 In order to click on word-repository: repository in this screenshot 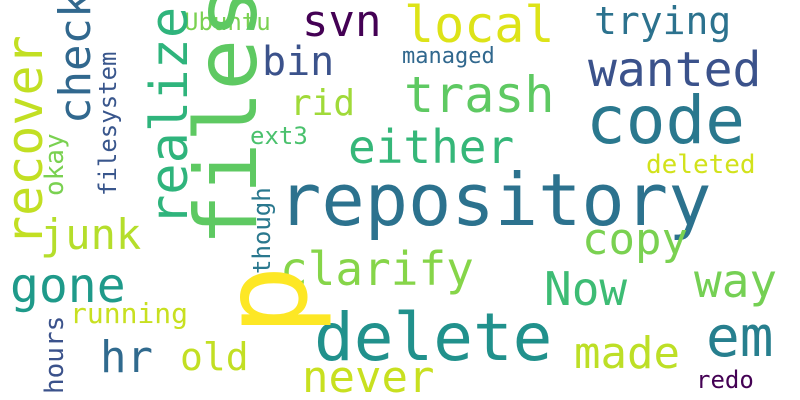, I will do `click(495, 200)`.